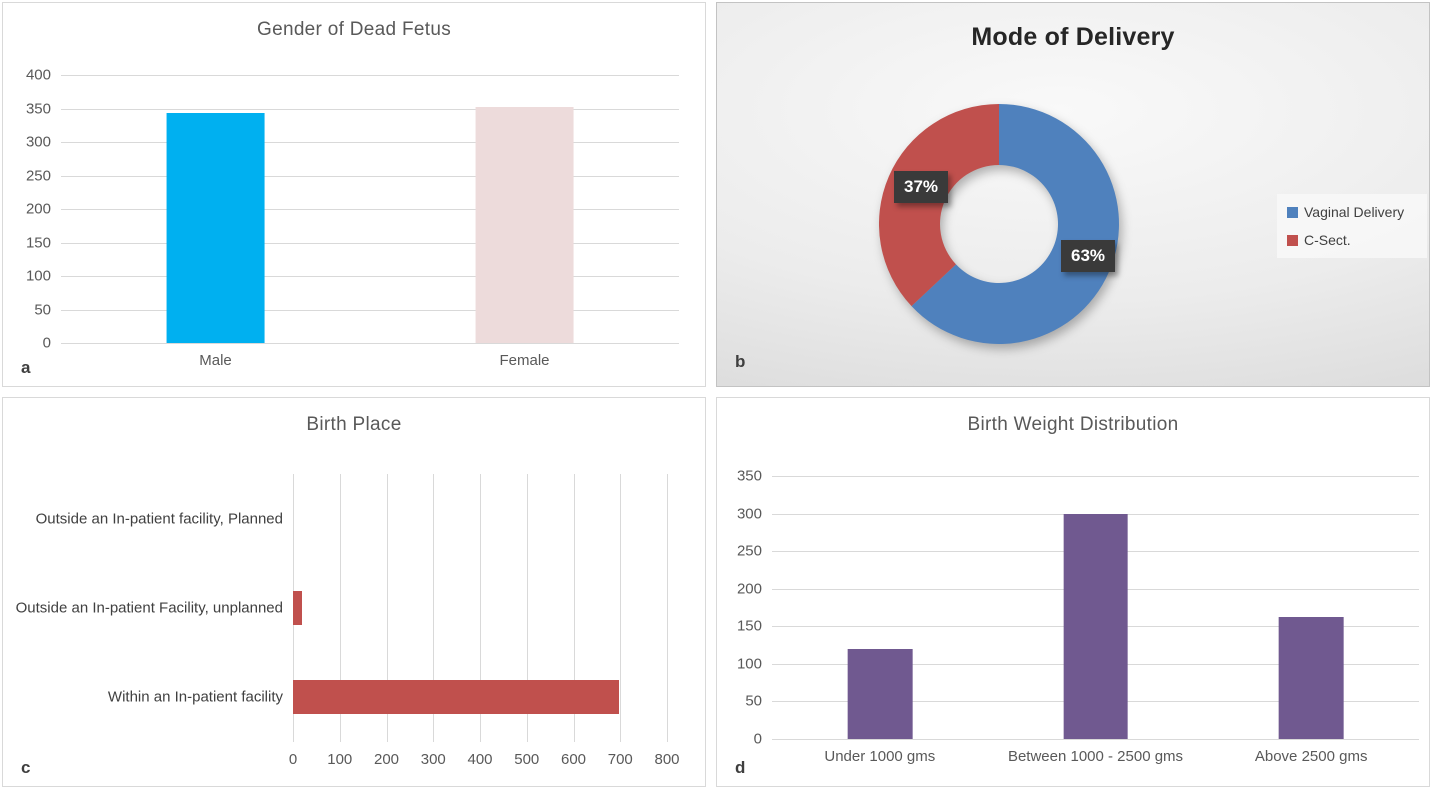  What do you see at coordinates (573, 759) in the screenshot?
I see `x-axis-tick: 600` at bounding box center [573, 759].